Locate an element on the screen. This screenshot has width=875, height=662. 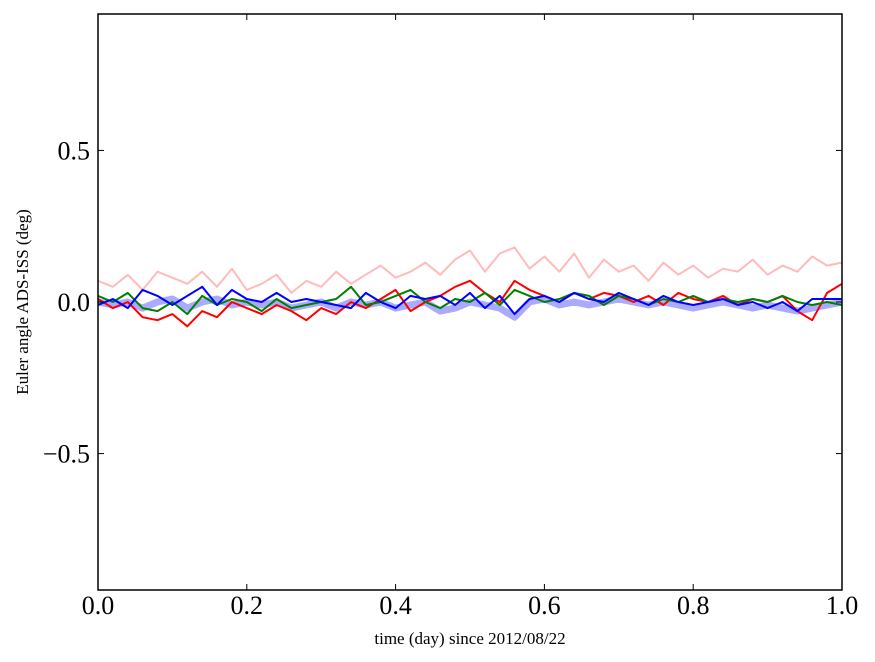
y-tick-label: 0.5 is located at coordinates (74, 150).